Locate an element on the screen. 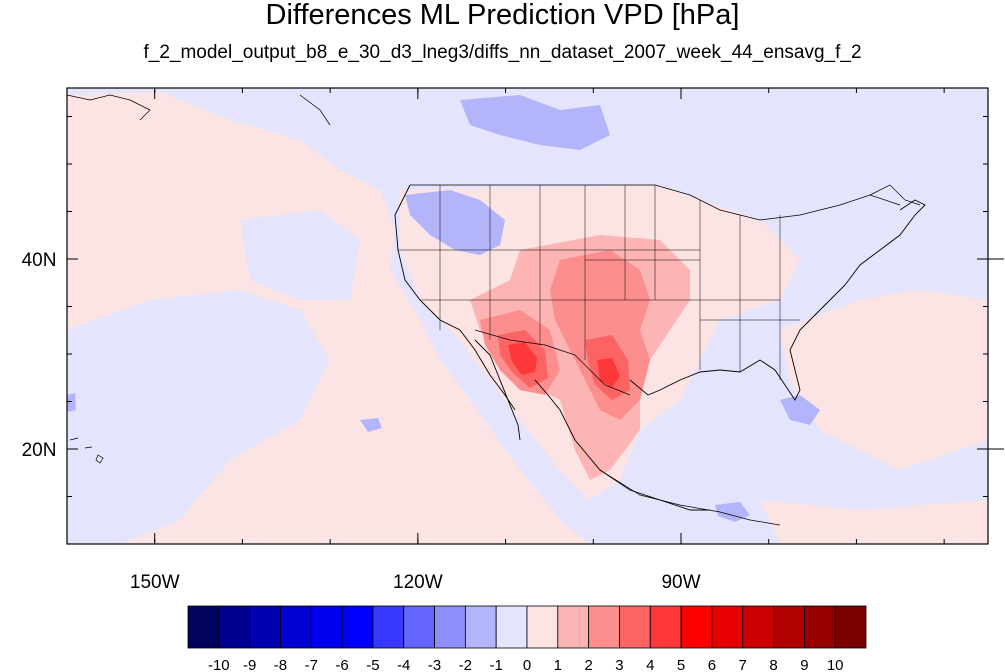 The height and width of the screenshot is (672, 1005). border-us-mexico is located at coordinates (552, 362).